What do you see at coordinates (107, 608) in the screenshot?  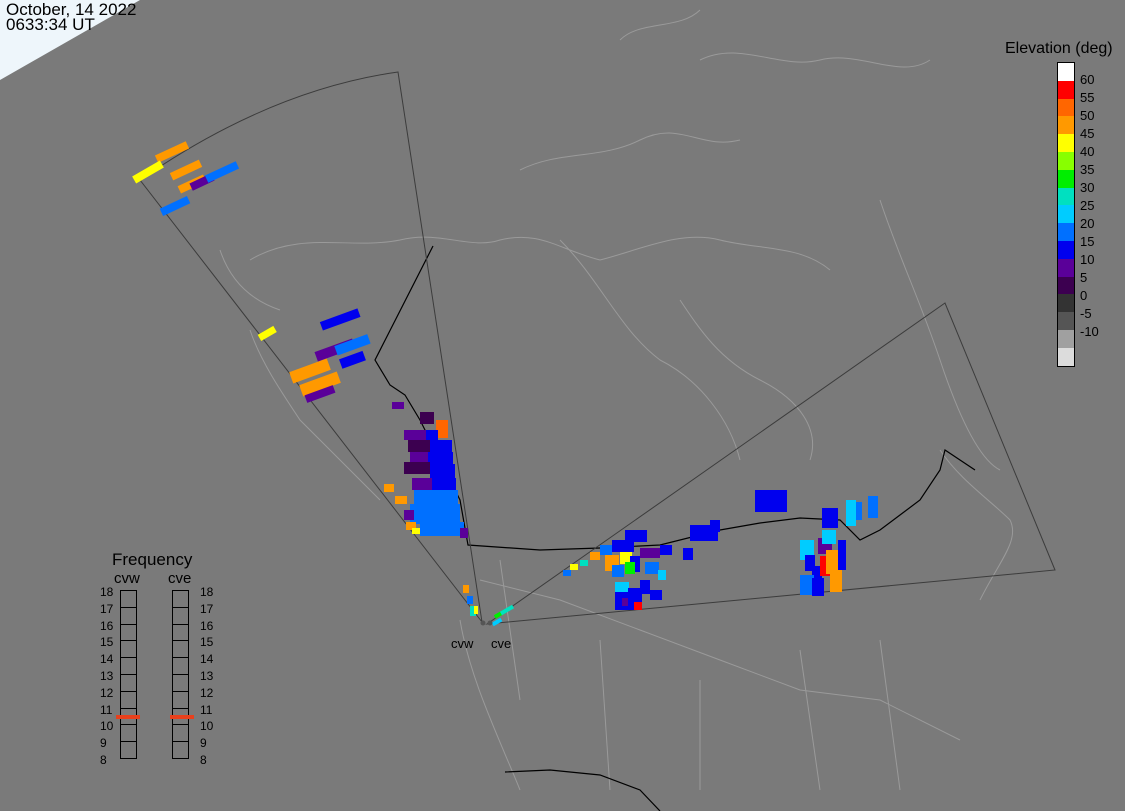 I see `frequency-scale-left: 17` at bounding box center [107, 608].